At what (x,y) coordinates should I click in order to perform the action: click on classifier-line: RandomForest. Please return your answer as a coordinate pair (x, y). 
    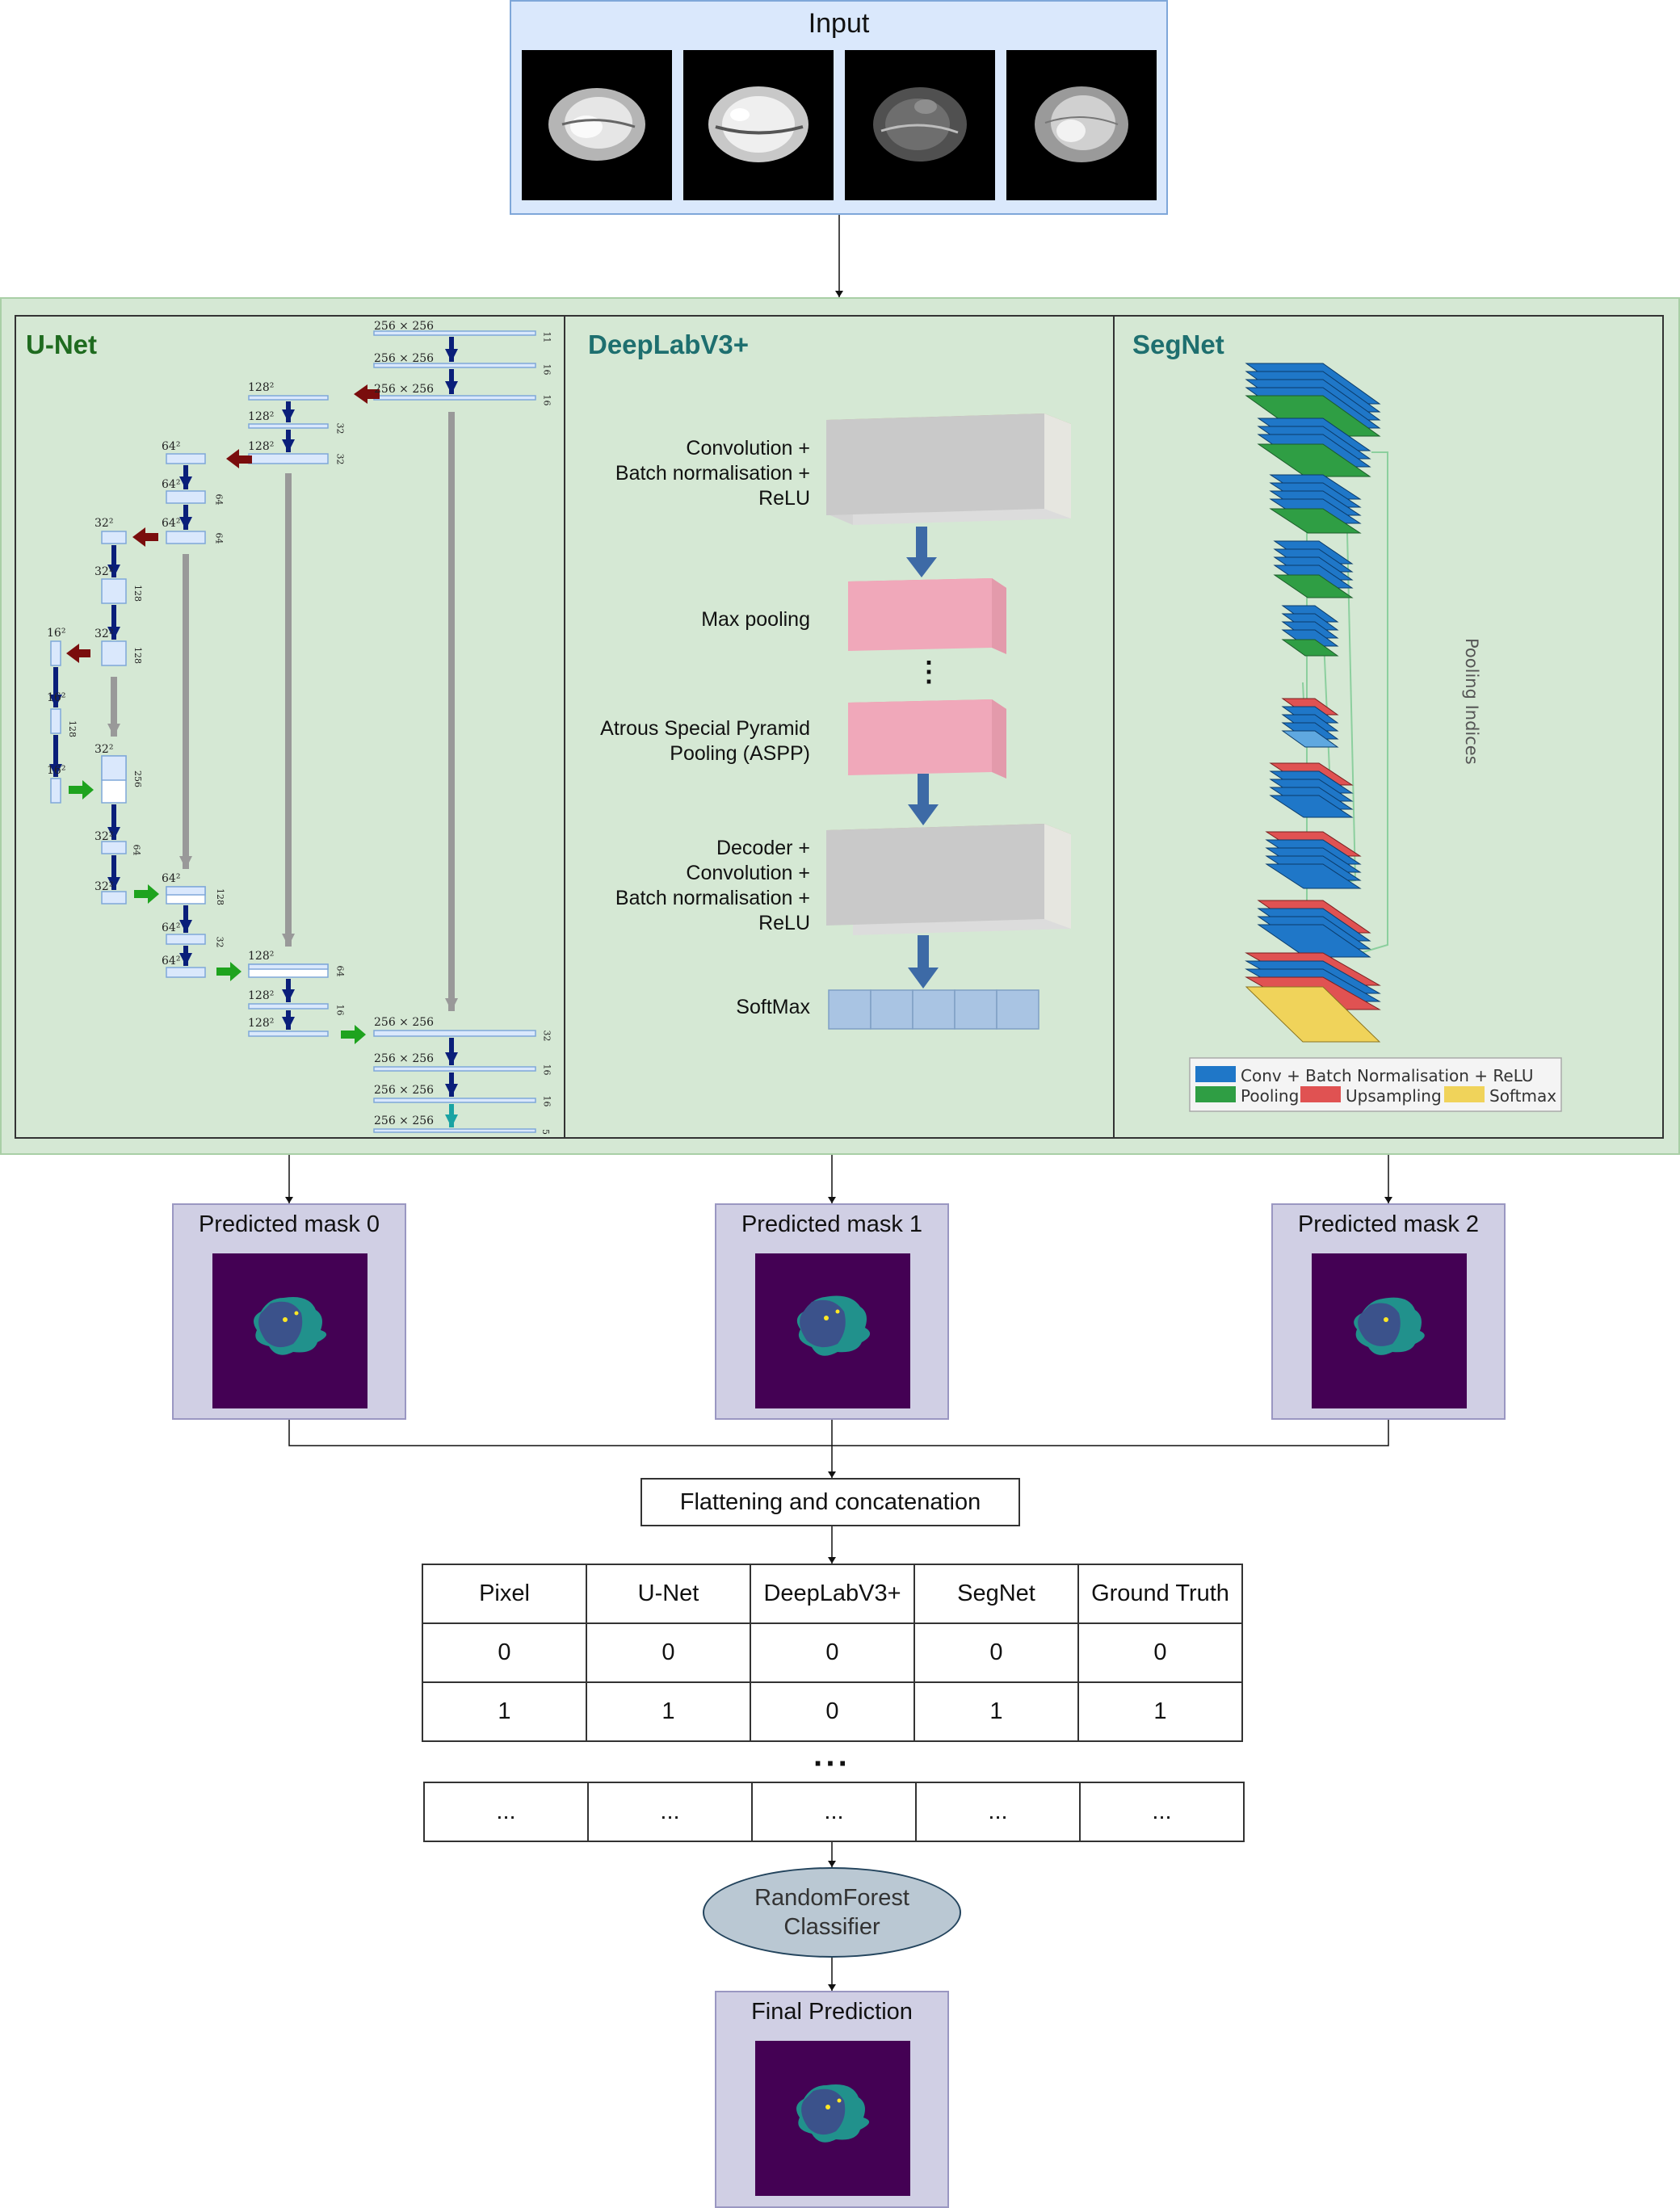
    Looking at the image, I should click on (832, 1898).